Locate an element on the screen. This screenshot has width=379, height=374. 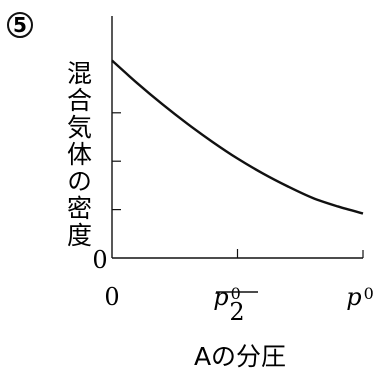
x-tick-p0-sub: 0 is located at coordinates (369, 293).